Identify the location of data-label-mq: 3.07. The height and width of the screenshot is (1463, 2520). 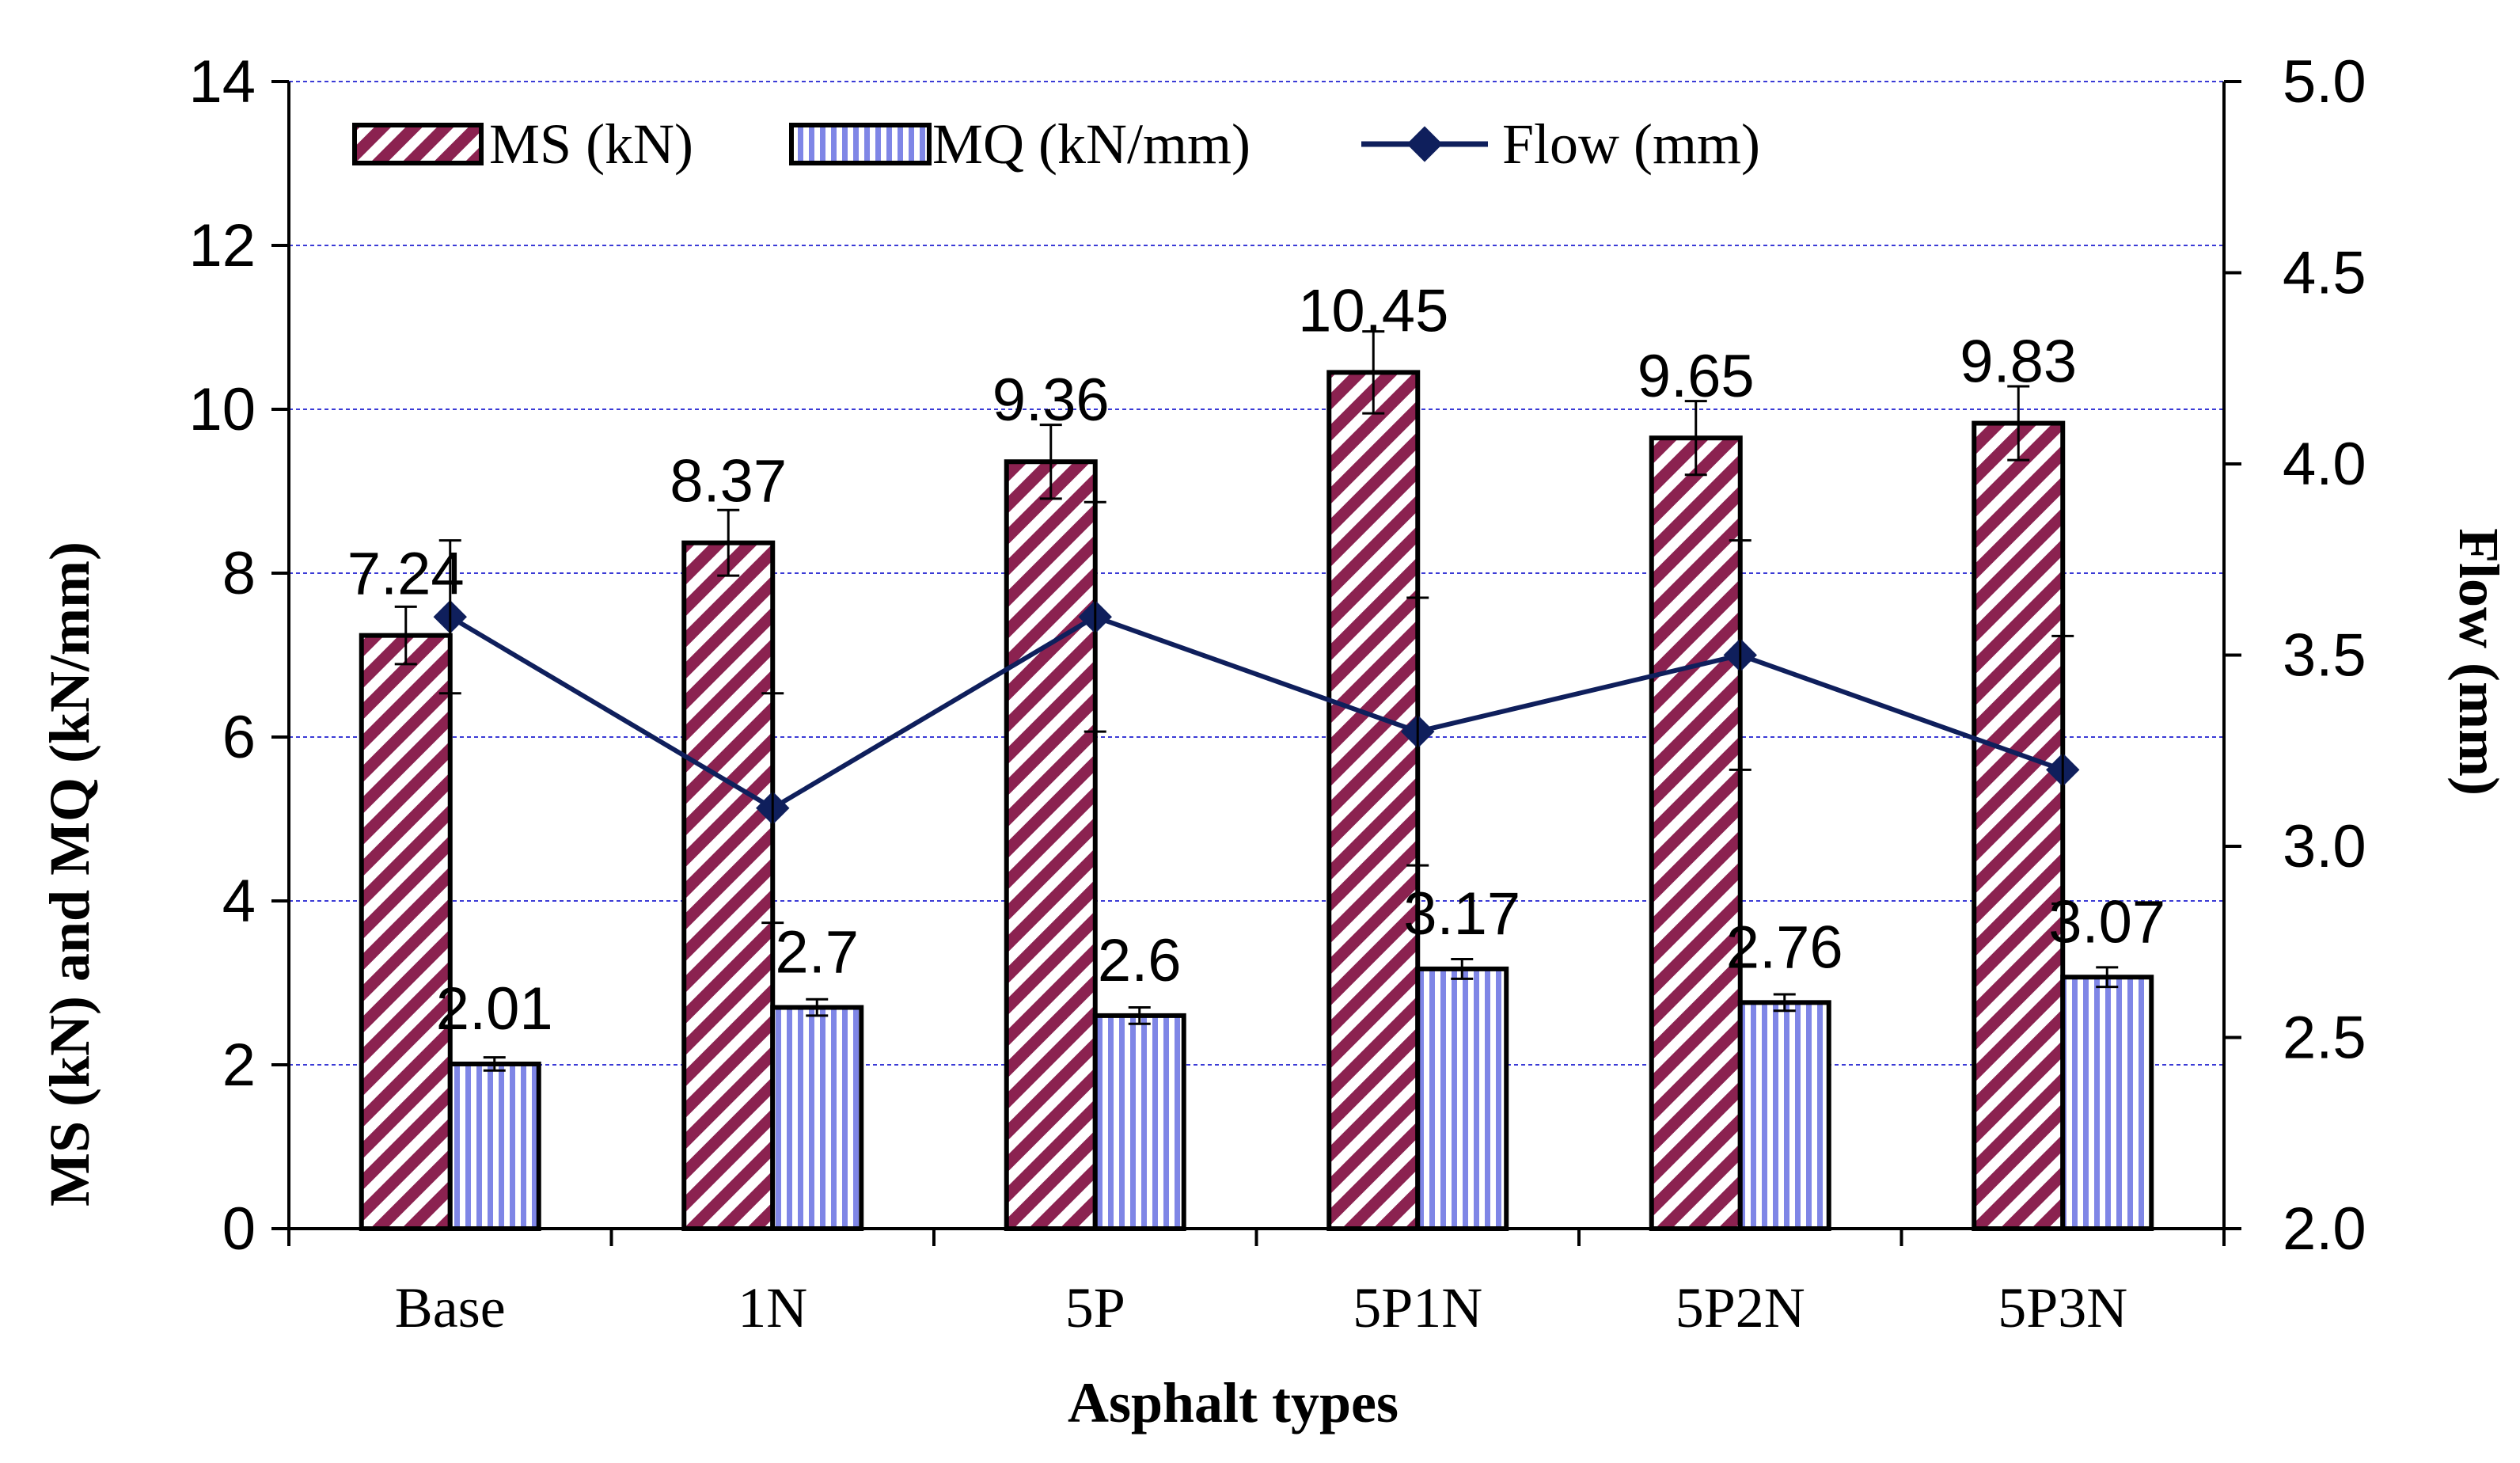
(2106, 922).